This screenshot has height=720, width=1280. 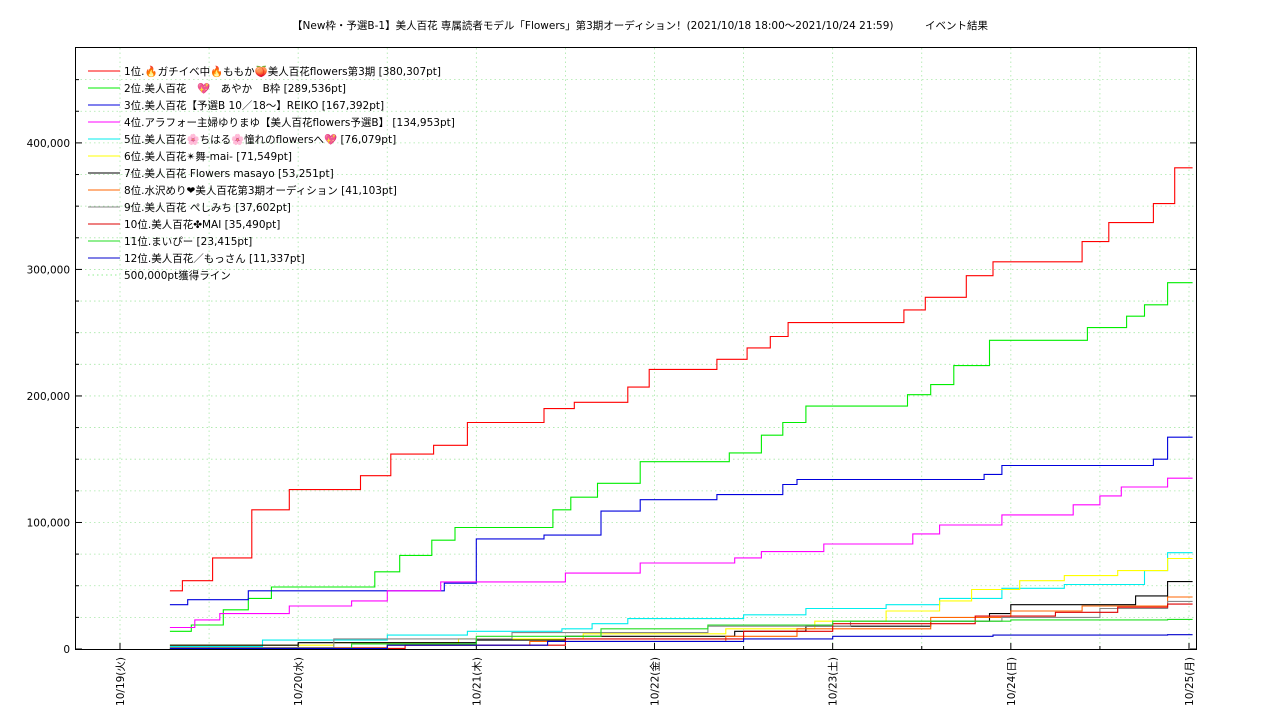 What do you see at coordinates (254, 105) in the screenshot?
I see `legend-entry: 3位.美人百花【予選B 10／18〜】REIKO [167,392pt]` at bounding box center [254, 105].